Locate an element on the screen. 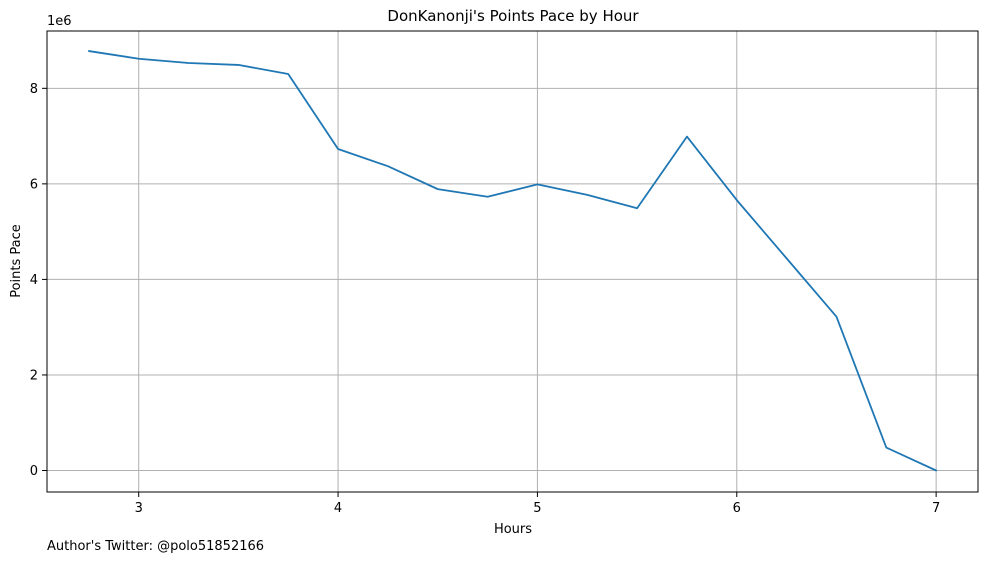  x-tick-label: 6 is located at coordinates (737, 508).